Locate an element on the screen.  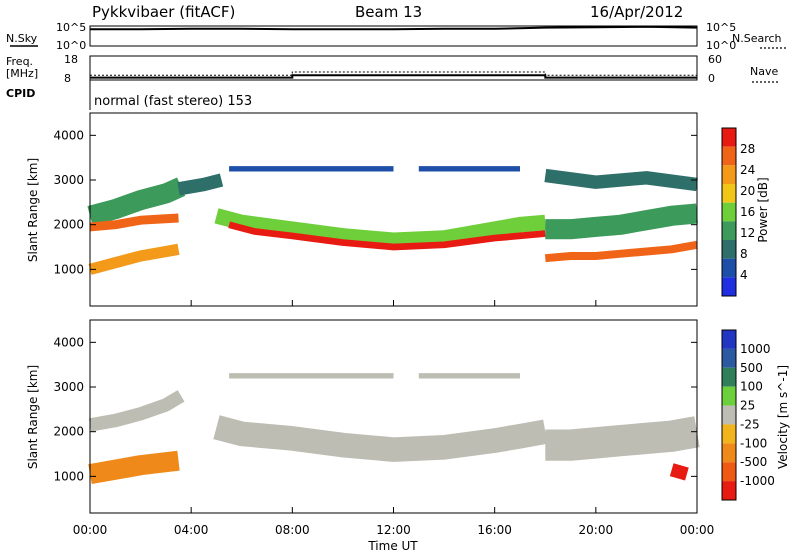
nave-tick-high: 60 is located at coordinates (715, 59).